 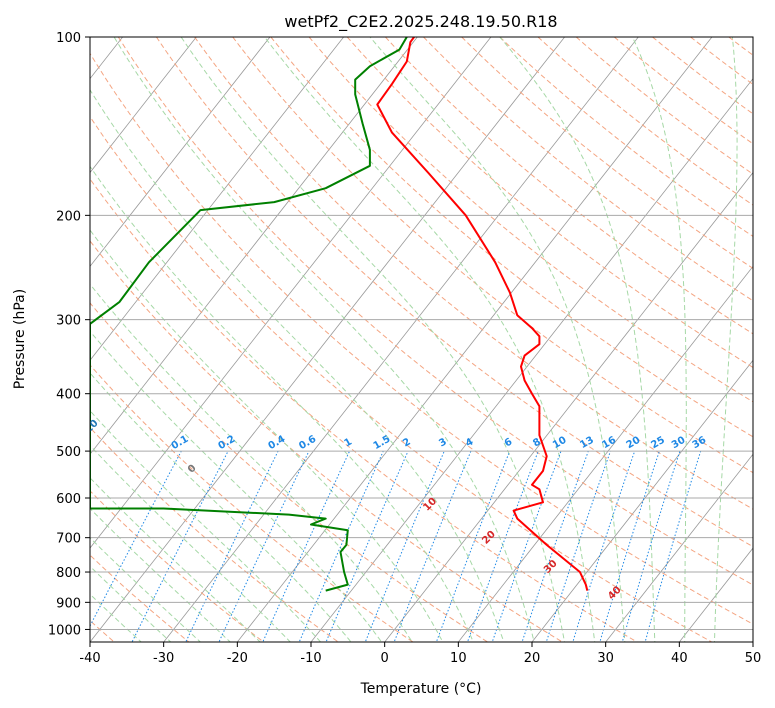 I want to click on x-tick-label: 20, so click(x=532, y=658).